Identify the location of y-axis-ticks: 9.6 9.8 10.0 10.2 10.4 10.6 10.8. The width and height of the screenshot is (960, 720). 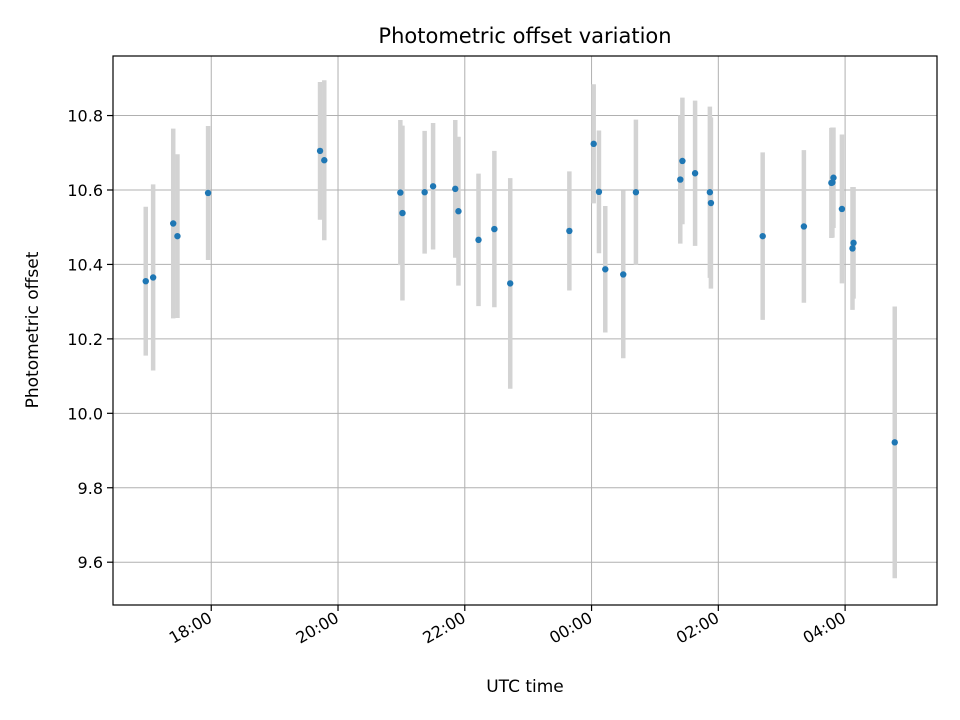
(90, 339).